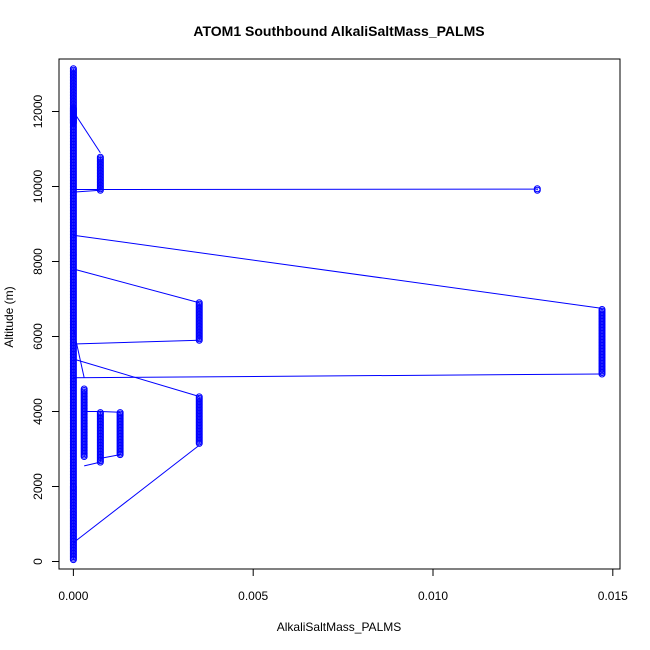  Describe the element at coordinates (38, 261) in the screenshot. I see `y-tick-label-4: 8000` at that location.